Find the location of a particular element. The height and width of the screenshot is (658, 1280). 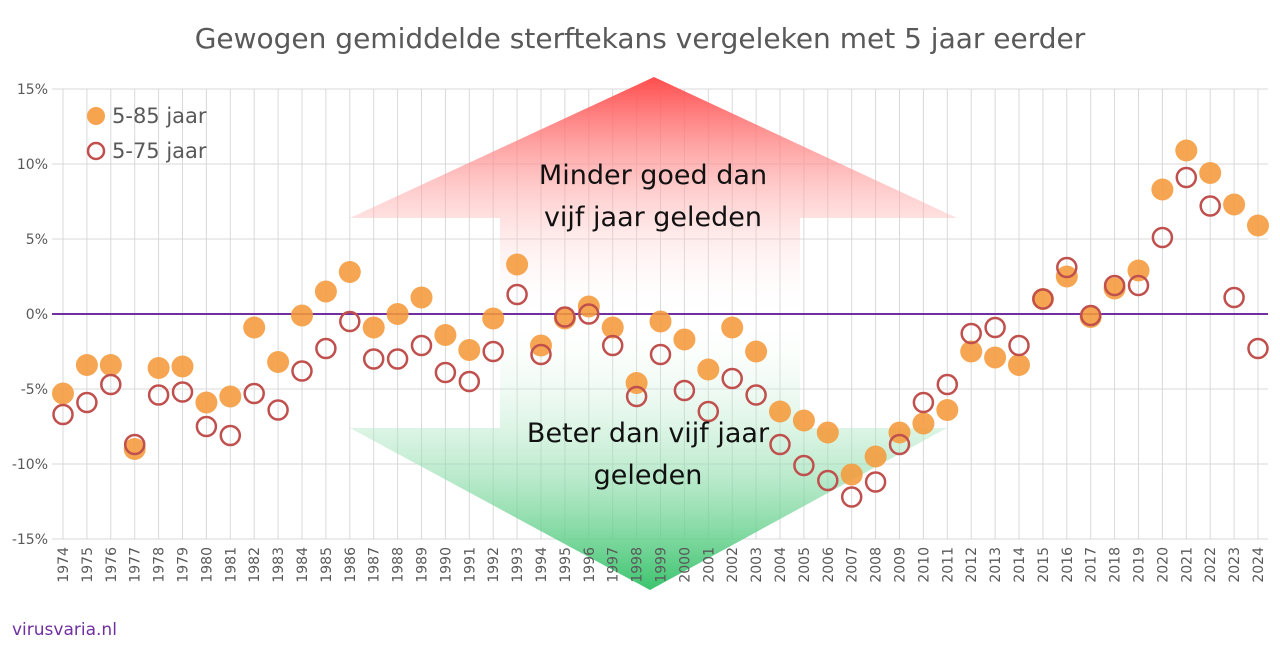

point-5-85-2001 is located at coordinates (708, 369).